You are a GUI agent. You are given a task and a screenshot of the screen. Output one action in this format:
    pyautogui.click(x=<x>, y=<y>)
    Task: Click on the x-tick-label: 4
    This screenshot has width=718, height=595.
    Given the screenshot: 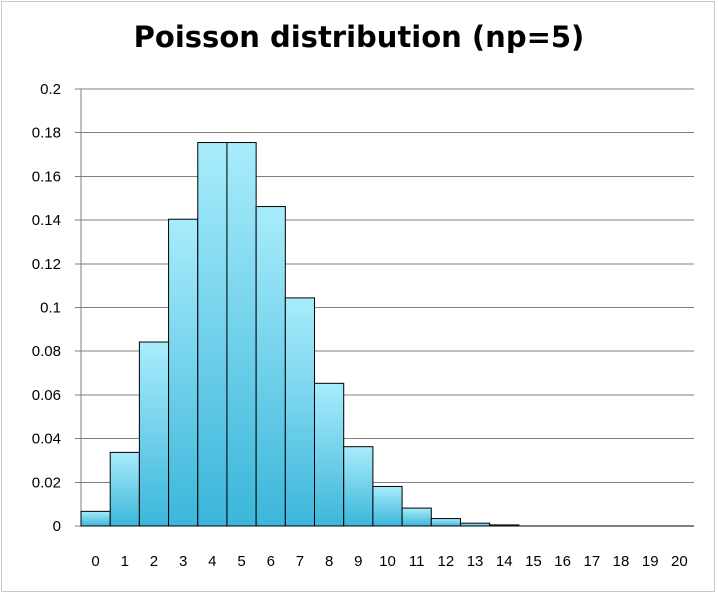 What is the action you would take?
    pyautogui.click(x=212, y=561)
    